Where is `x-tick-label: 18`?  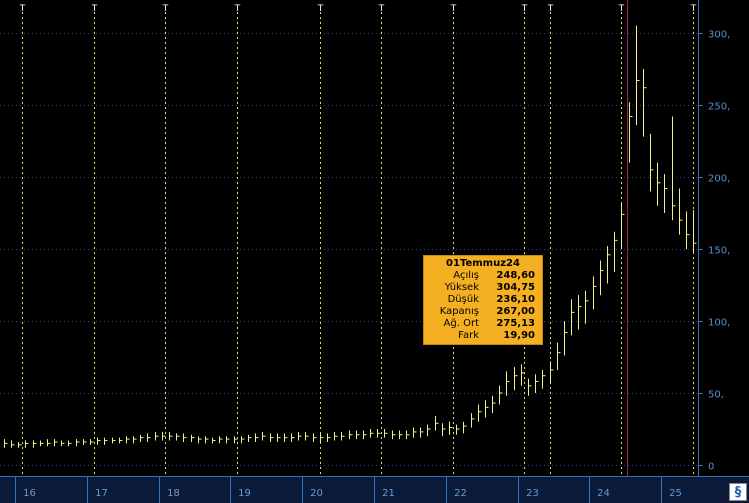
x-tick-label: 18 is located at coordinates (173, 493).